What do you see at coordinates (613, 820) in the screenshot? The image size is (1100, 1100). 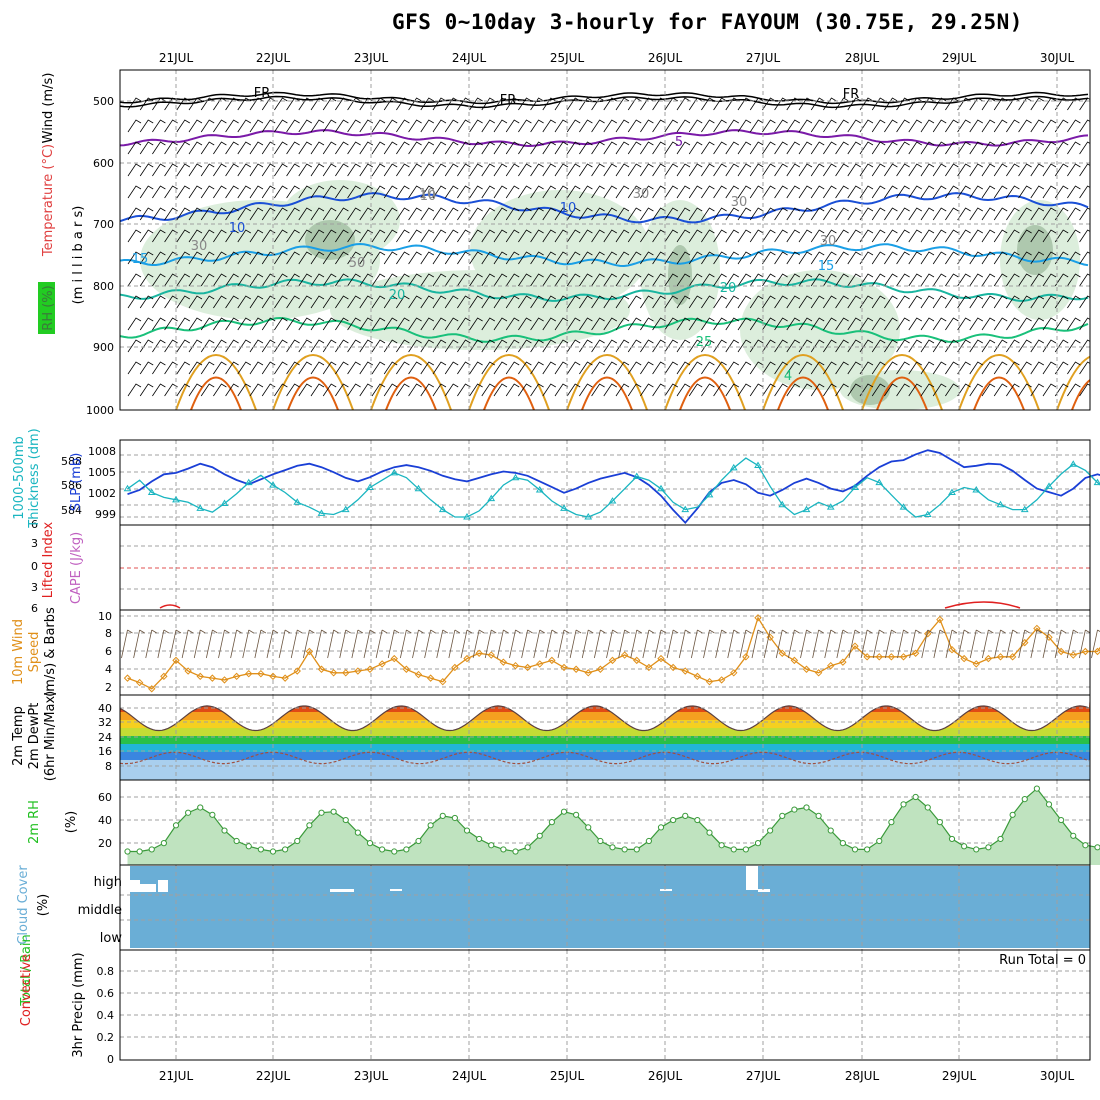 I see `rh2m-line` at bounding box center [613, 820].